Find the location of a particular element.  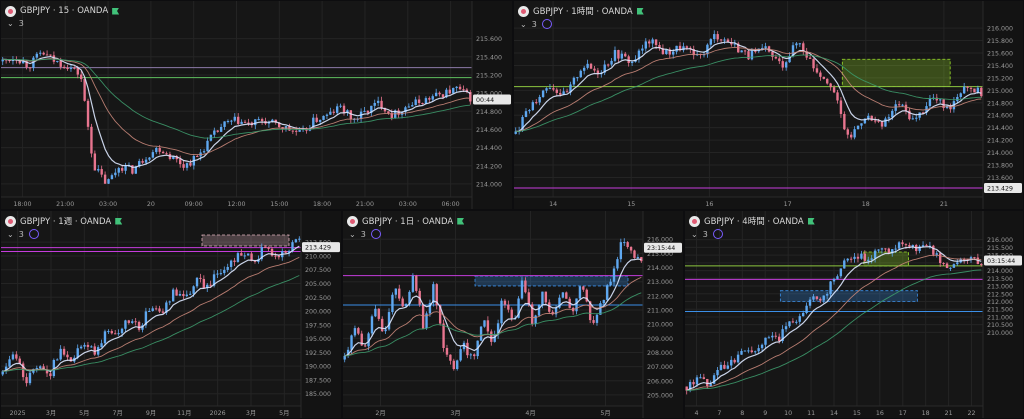

y-tick-label: 212.000 is located at coordinates (1000, 302).